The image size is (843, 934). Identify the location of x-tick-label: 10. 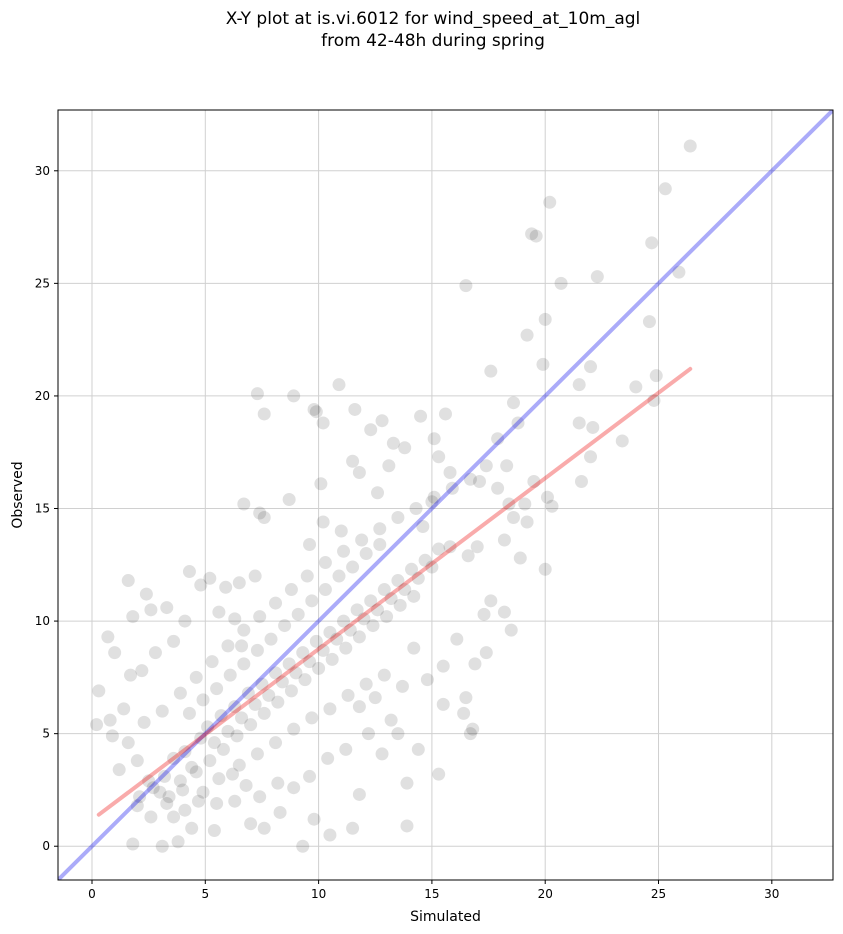
(318, 894).